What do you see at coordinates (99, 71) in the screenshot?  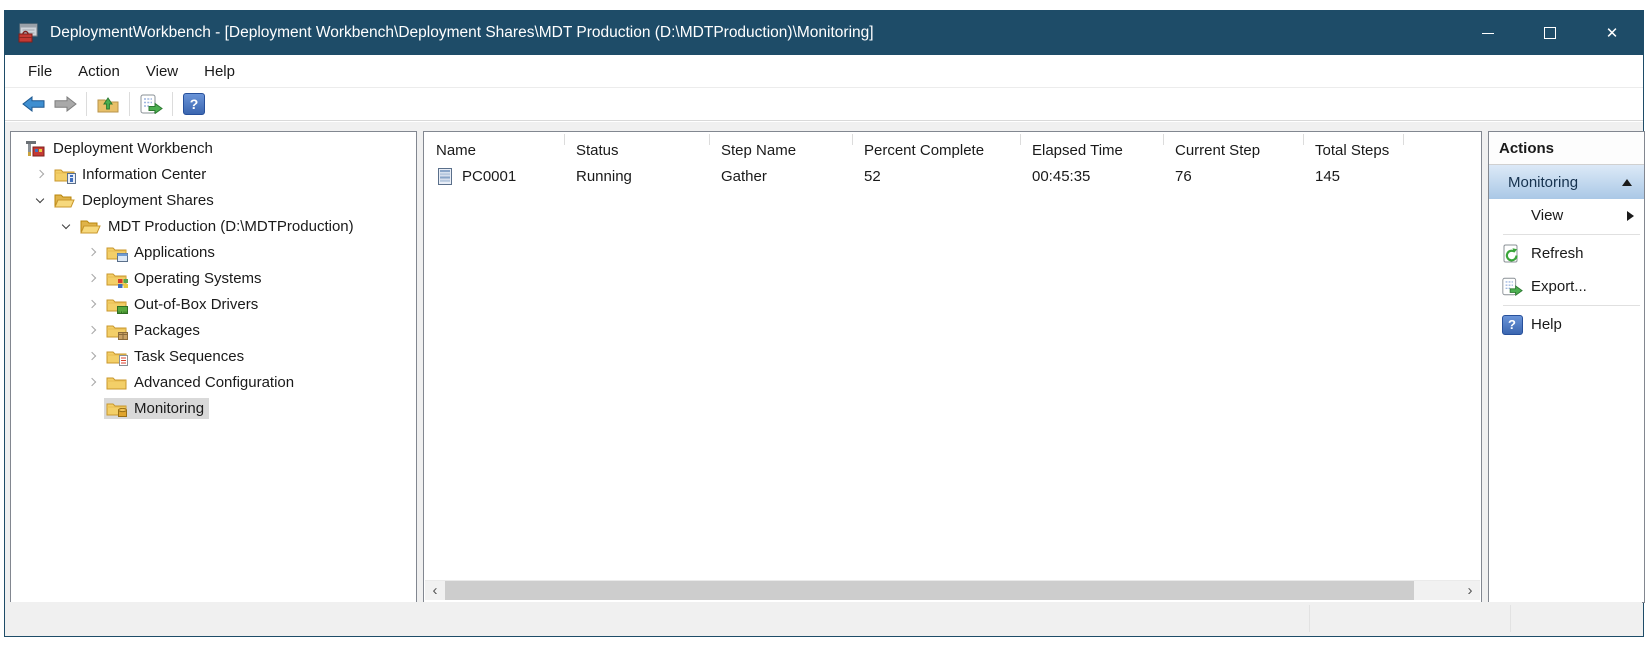 I see `menu-action: Action` at bounding box center [99, 71].